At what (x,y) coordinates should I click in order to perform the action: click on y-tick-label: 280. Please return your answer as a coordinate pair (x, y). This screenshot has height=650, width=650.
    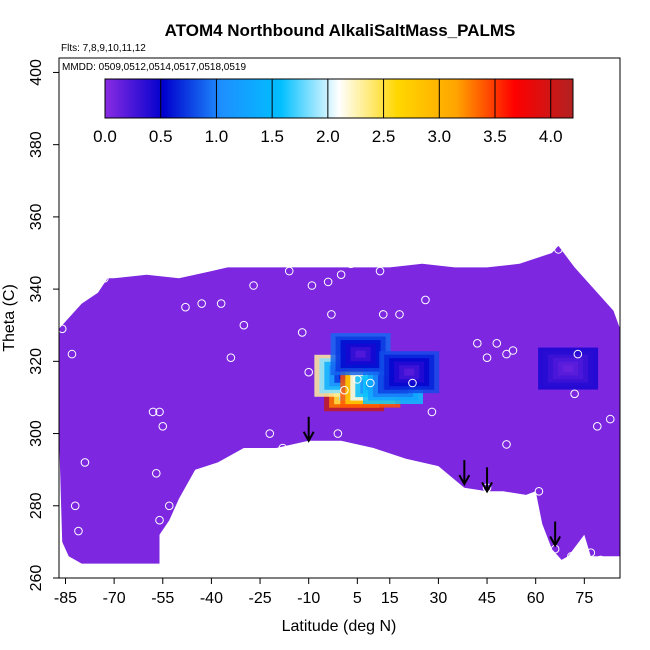
    Looking at the image, I should click on (36, 505).